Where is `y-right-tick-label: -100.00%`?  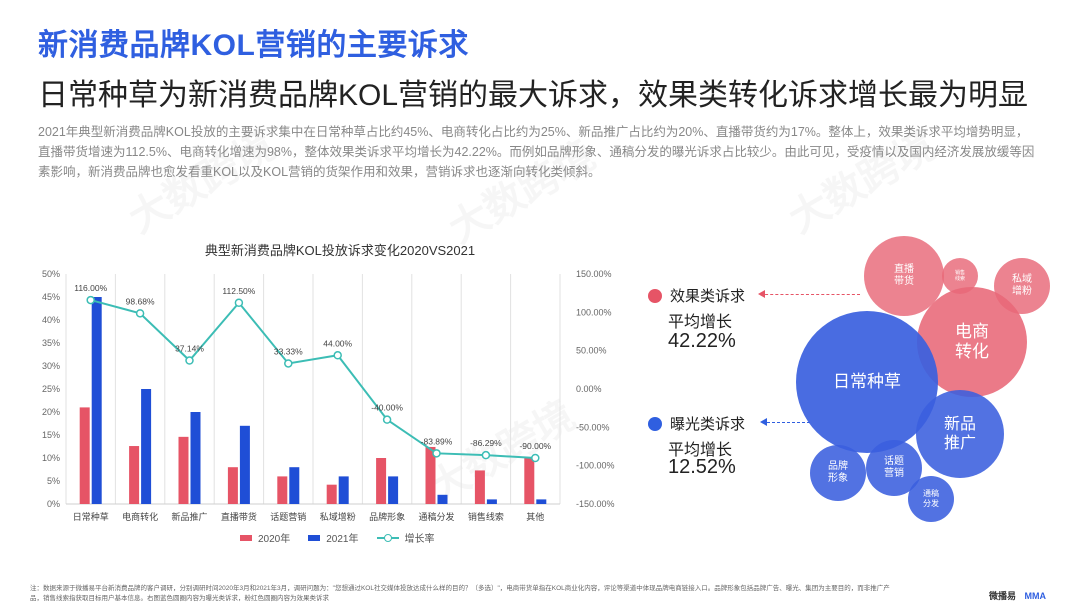
y-right-tick-label: -100.00% is located at coordinates (595, 466).